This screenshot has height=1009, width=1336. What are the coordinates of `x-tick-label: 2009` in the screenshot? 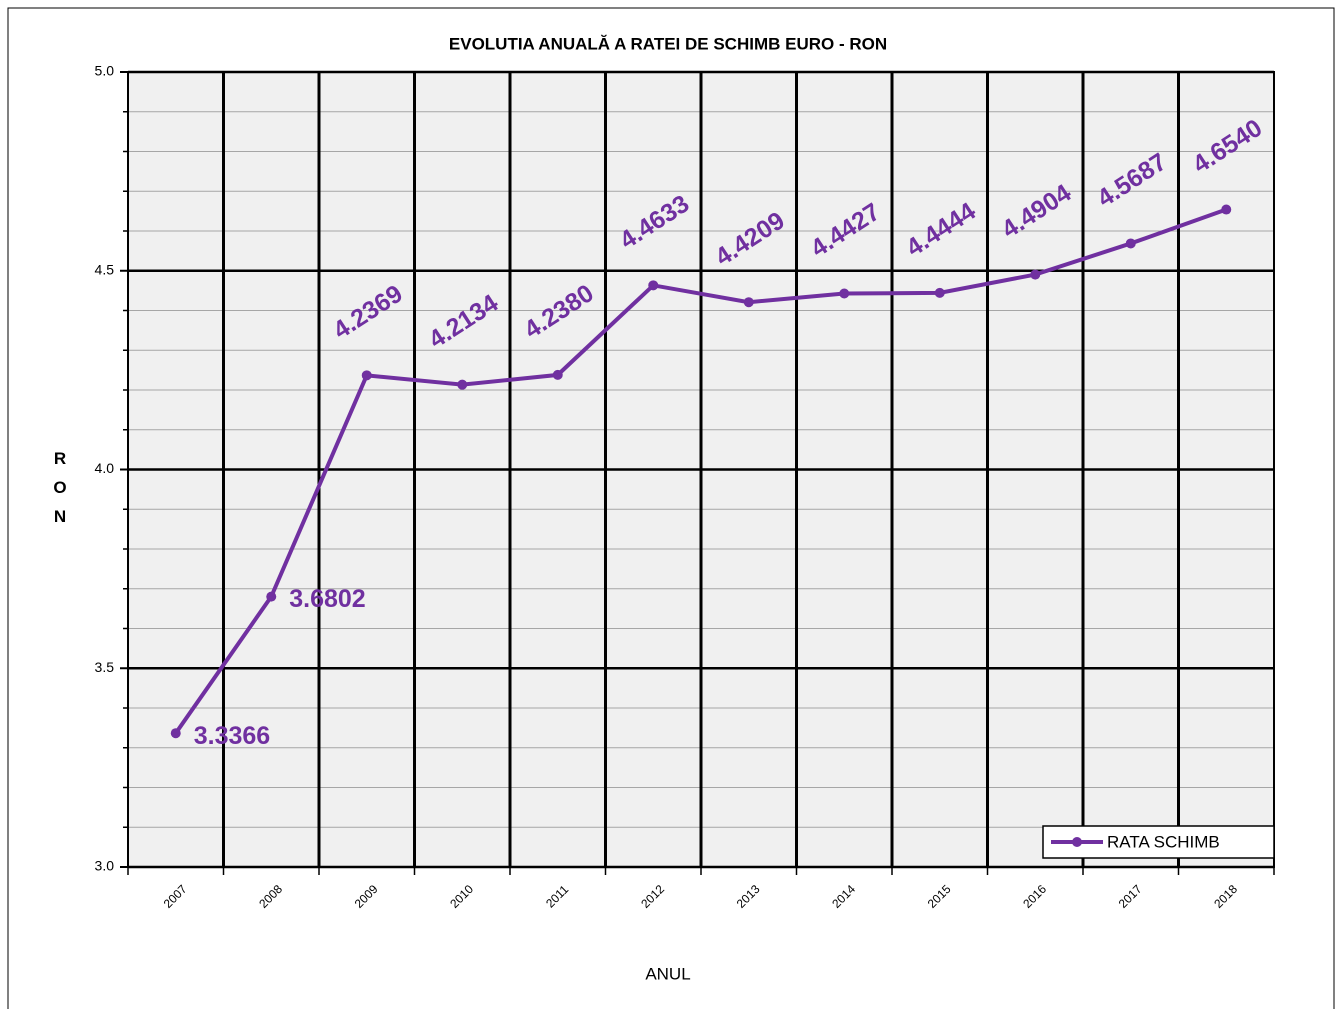 It's located at (366, 896).